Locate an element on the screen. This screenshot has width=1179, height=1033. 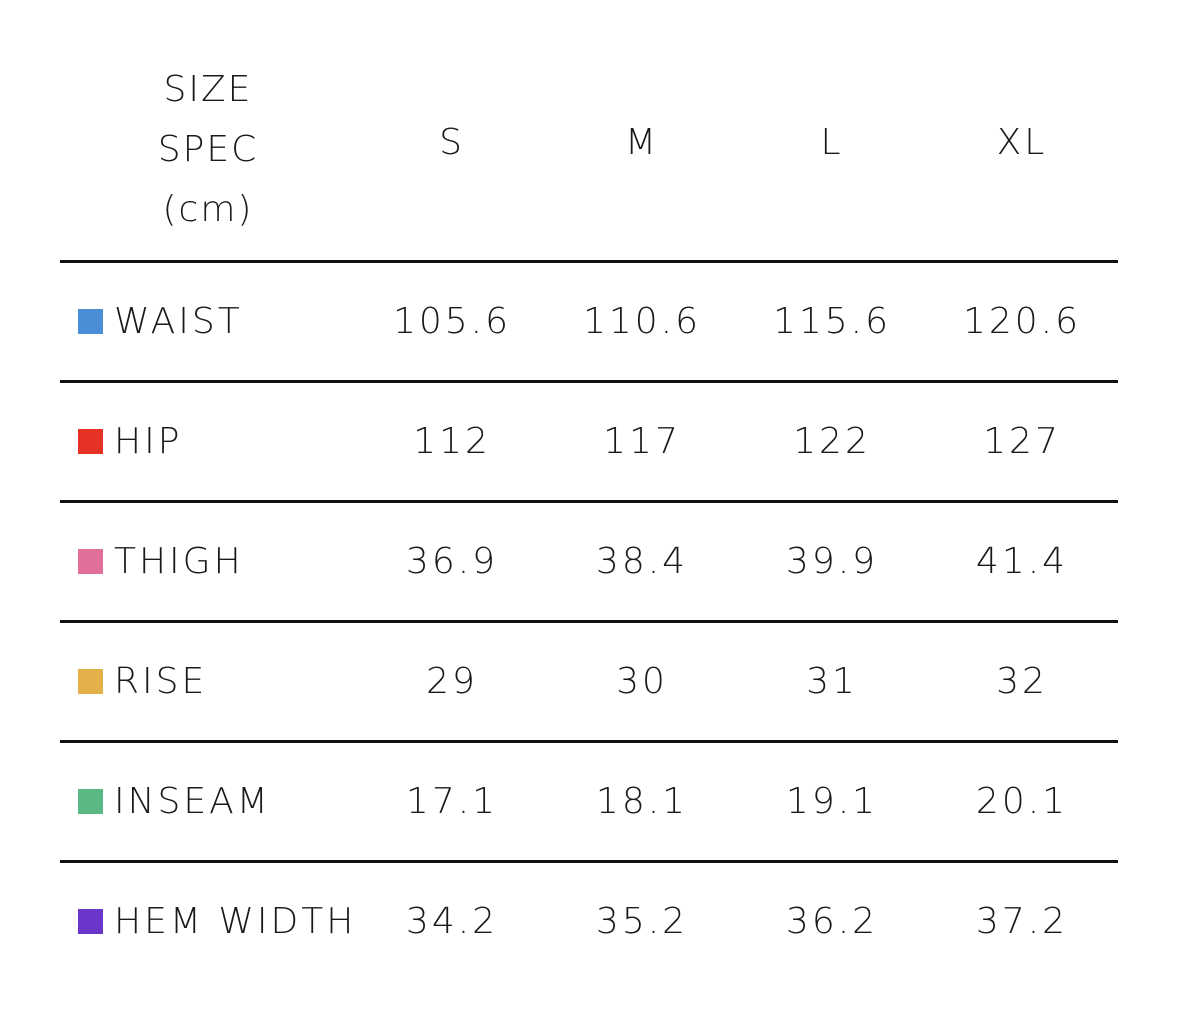
table-cell: 31 is located at coordinates (832, 681).